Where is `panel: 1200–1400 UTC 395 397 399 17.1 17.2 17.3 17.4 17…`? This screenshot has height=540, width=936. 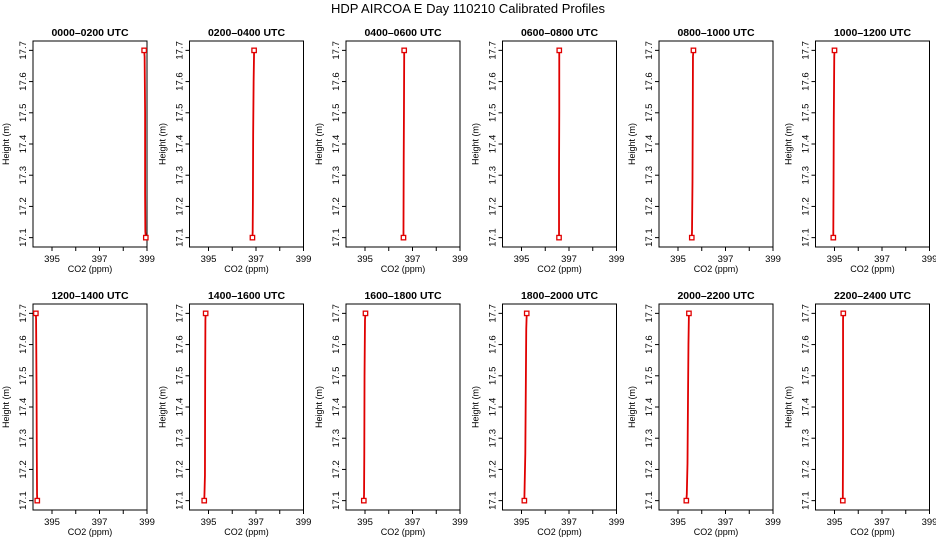
panel: 1200–1400 UTC 395 397 399 17.1 17.2 17.3 17.4 17… is located at coordinates (78, 413).